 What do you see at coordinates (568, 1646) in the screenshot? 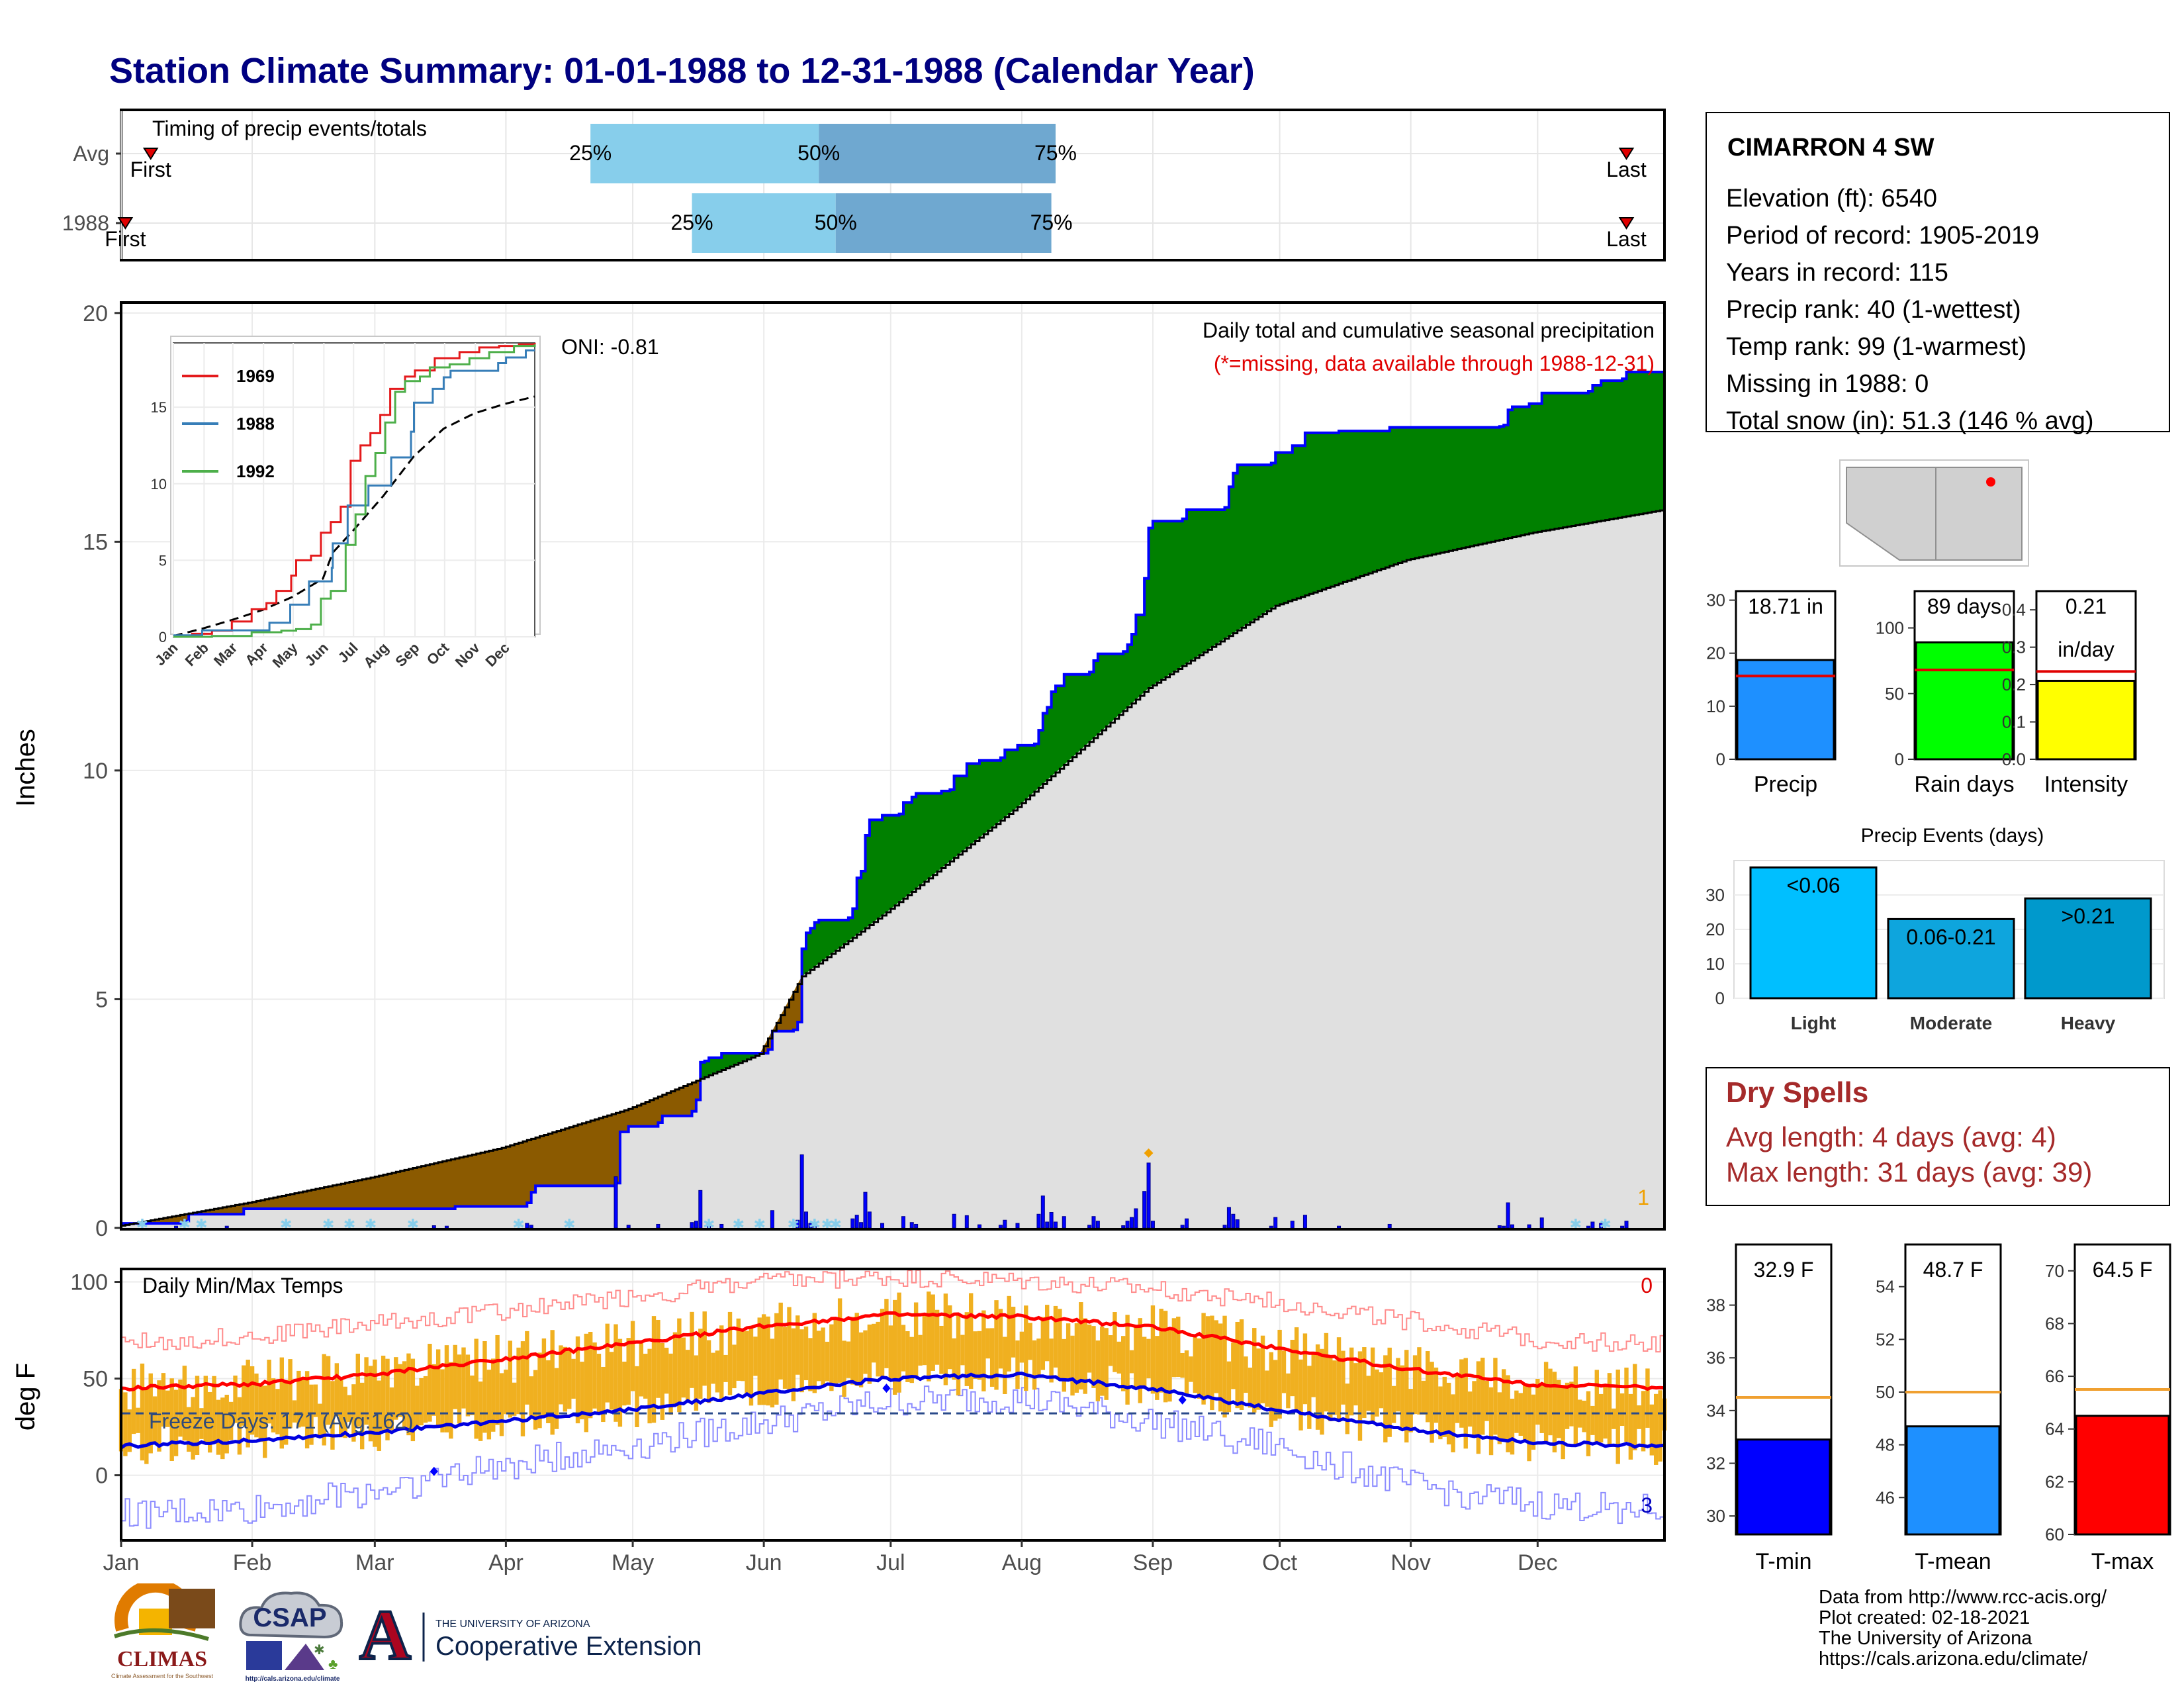
I see `coop-extension-name: Cooperative Extension` at bounding box center [568, 1646].